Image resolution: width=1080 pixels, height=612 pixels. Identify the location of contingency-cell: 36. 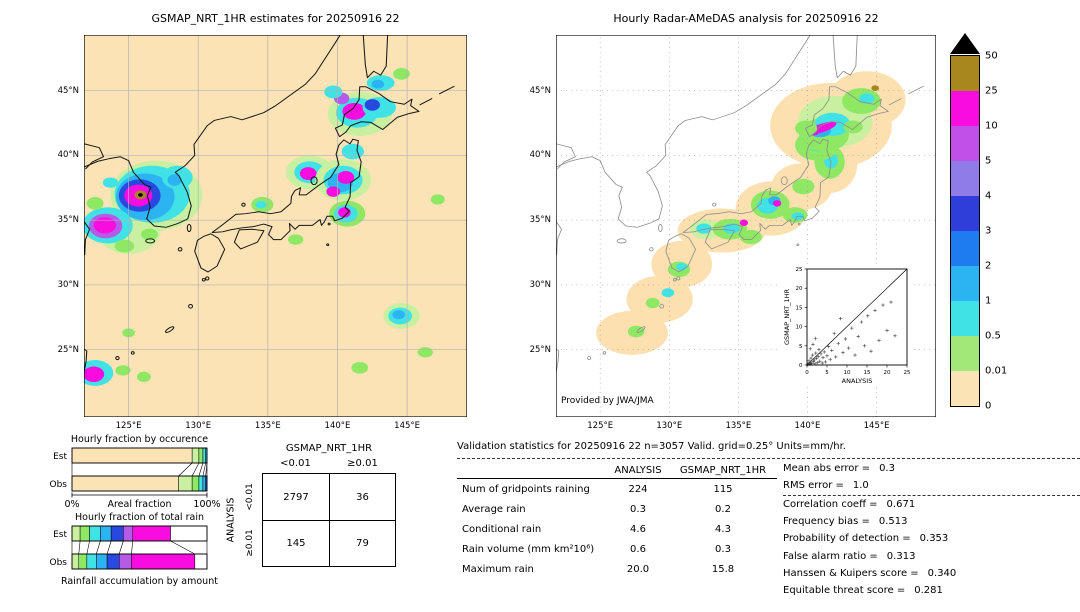
(362, 497).